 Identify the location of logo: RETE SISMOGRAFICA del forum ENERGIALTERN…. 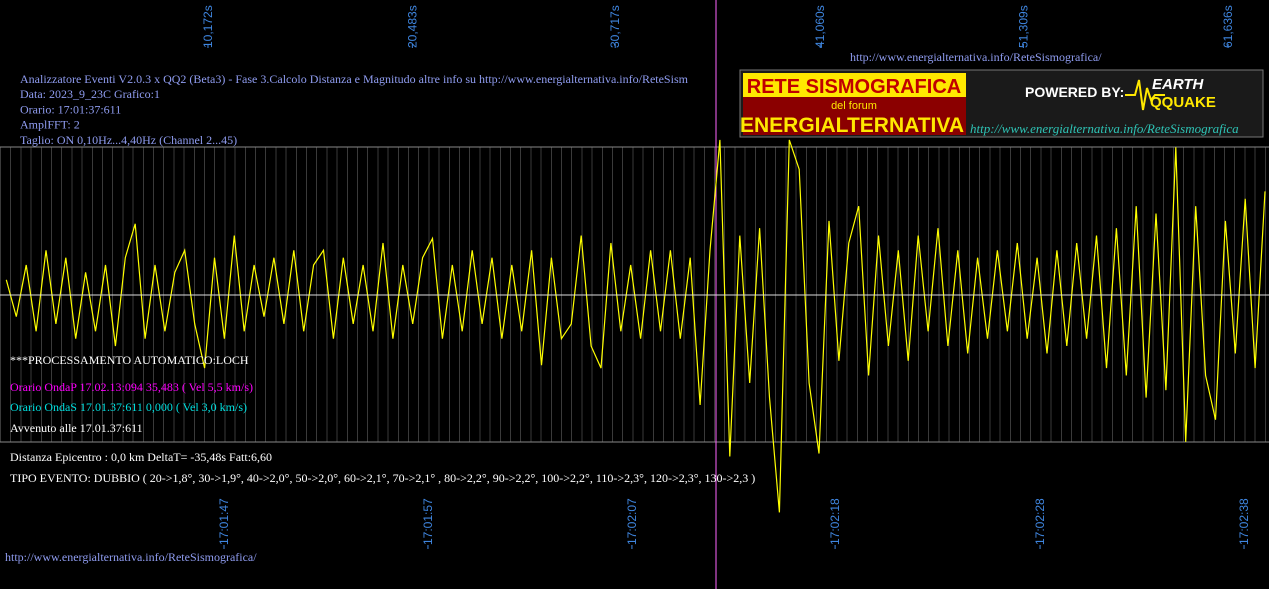
(1001, 103).